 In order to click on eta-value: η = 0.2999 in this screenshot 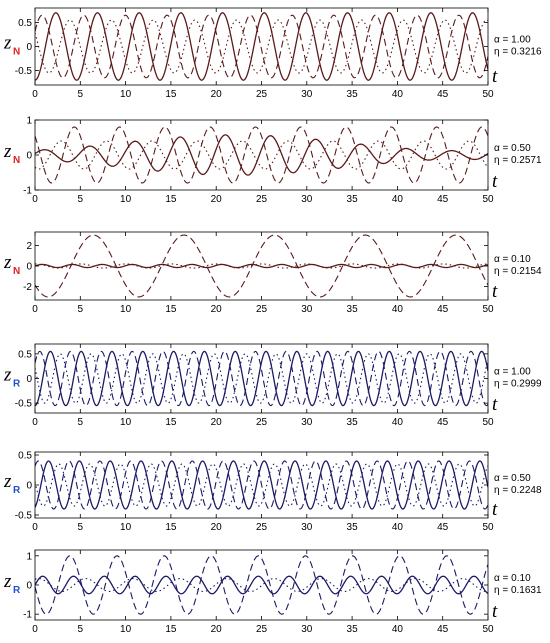, I will do `click(518, 384)`.